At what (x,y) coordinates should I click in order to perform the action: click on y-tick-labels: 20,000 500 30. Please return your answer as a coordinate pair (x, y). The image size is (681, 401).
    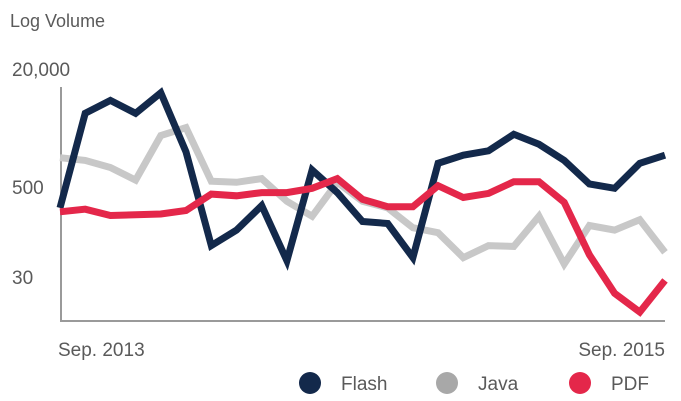
    Looking at the image, I should click on (41, 174).